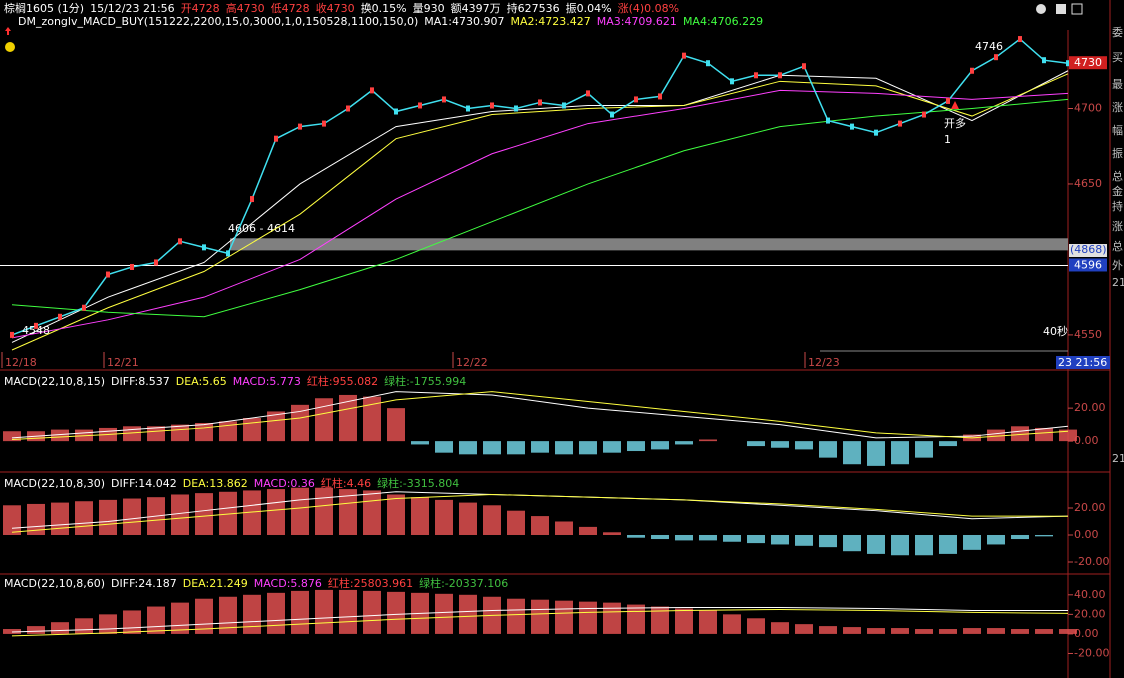 The height and width of the screenshot is (678, 1124). What do you see at coordinates (649, 244) in the screenshot?
I see `range-band` at bounding box center [649, 244].